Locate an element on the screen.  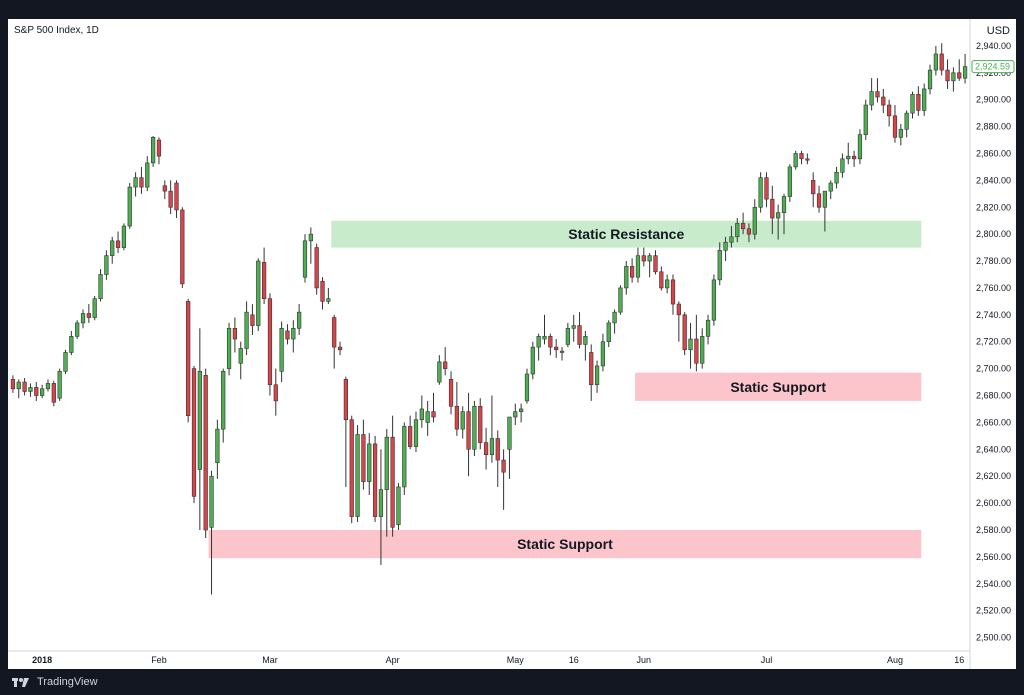
zone-label-2: Static Support is located at coordinates (565, 544).